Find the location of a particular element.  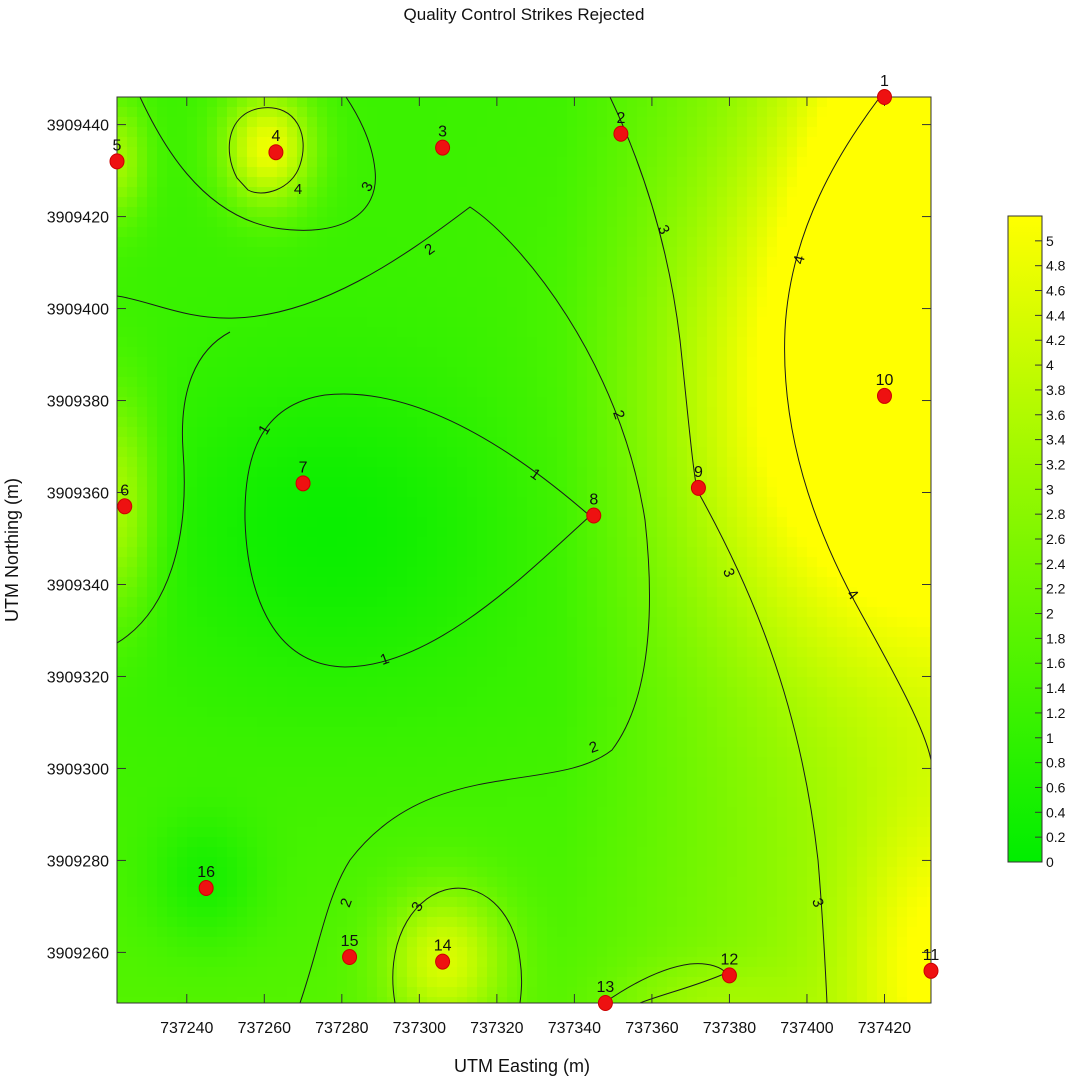

colorbar-tick-label: 4.6 is located at coordinates (1056, 291).